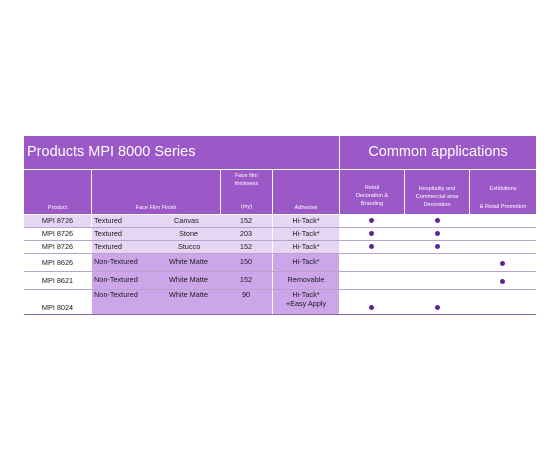  I want to click on adhesive-cell: Hi-Tack* +Easy Apply, so click(306, 302).